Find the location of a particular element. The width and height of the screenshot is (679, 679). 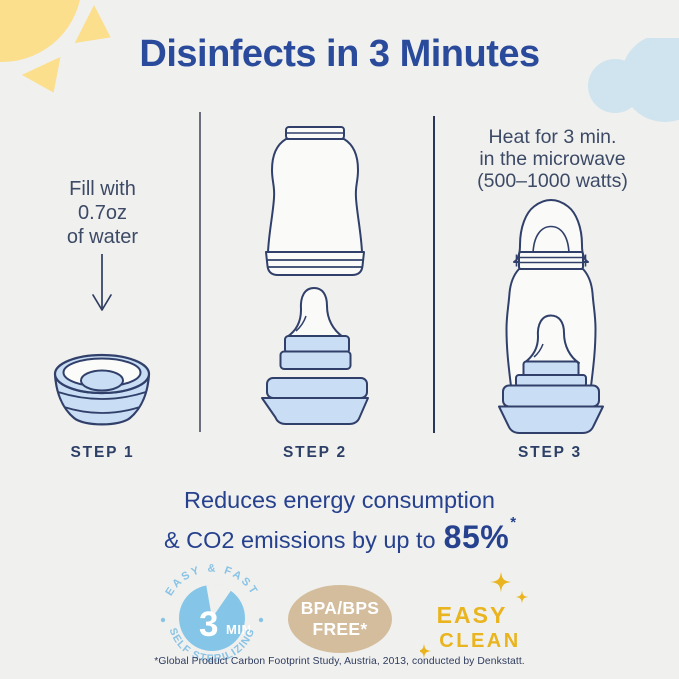

sparkles-icon is located at coordinates (474, 615).